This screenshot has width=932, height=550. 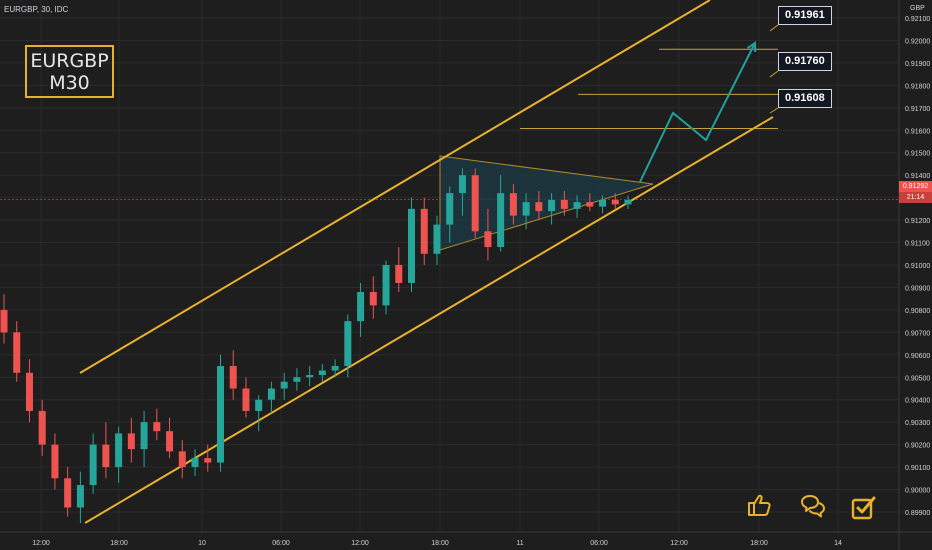 What do you see at coordinates (838, 543) in the screenshot?
I see `time-tick-label: 14` at bounding box center [838, 543].